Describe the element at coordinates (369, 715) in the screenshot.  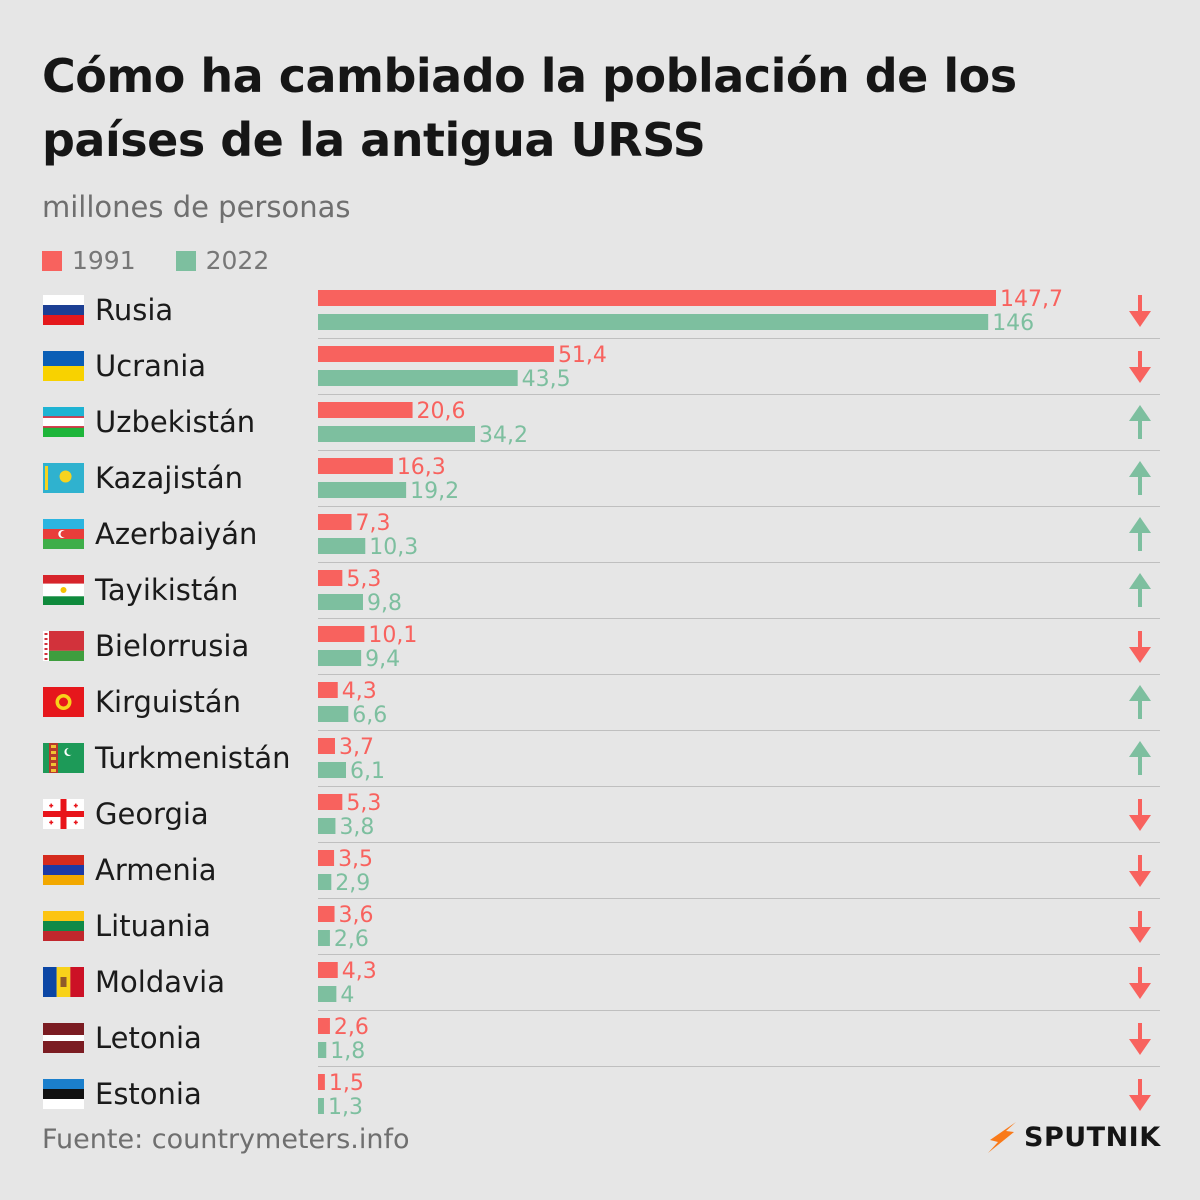
I see `data-label-2022: 6,6` at that location.